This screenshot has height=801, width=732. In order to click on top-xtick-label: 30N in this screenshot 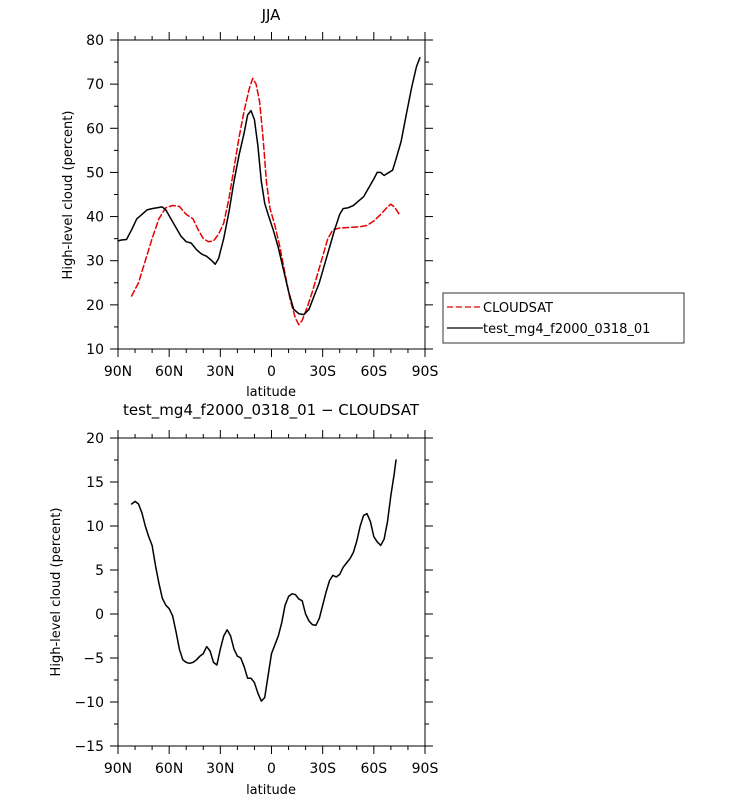, I will do `click(220, 372)`.